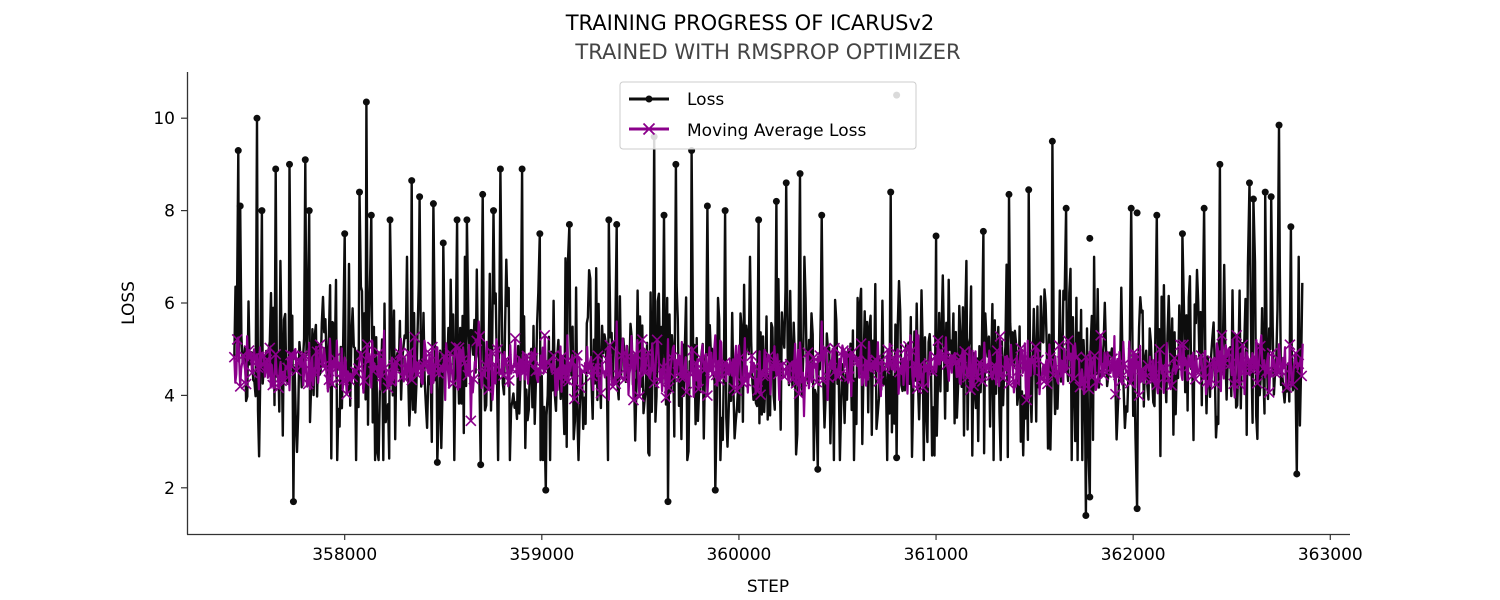 The image size is (1500, 600). I want to click on legend-box, so click(768, 115).